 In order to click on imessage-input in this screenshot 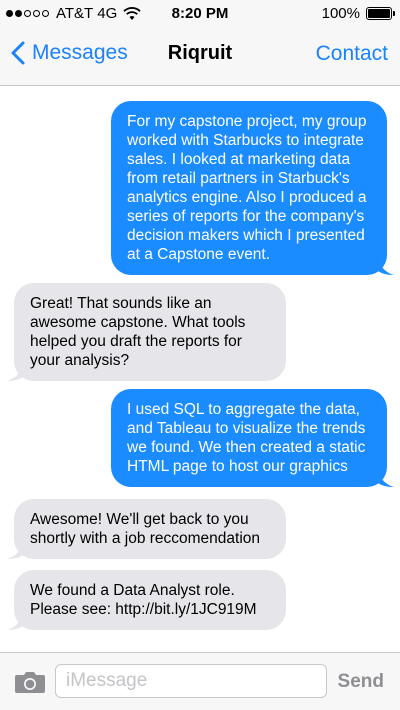, I will do `click(191, 681)`.